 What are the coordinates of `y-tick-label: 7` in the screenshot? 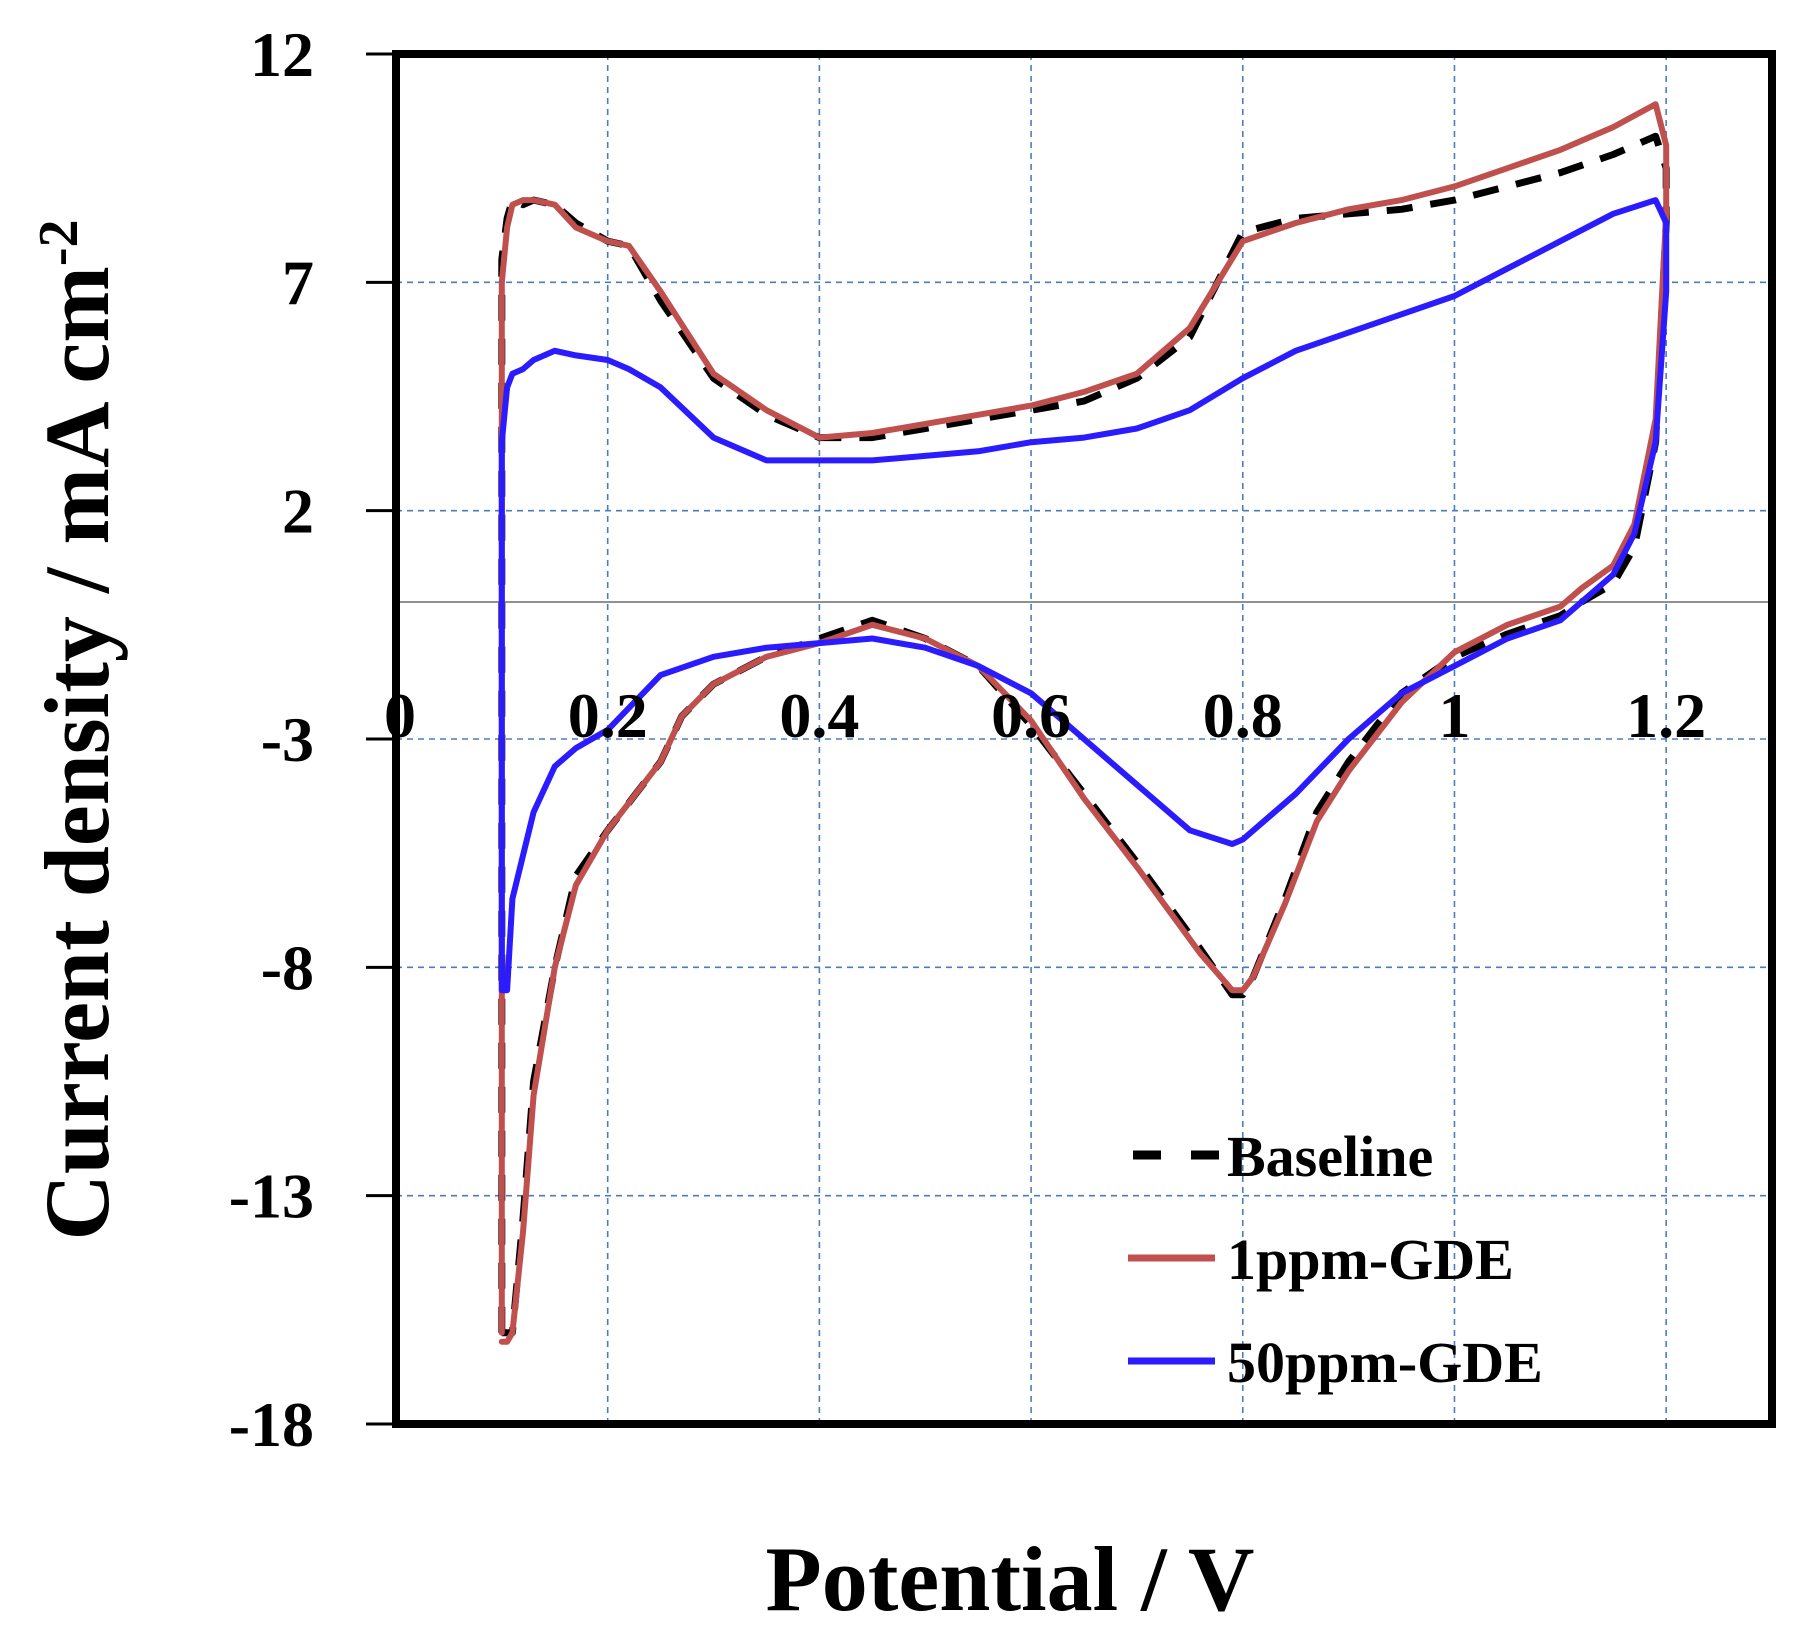 It's located at (298, 282).